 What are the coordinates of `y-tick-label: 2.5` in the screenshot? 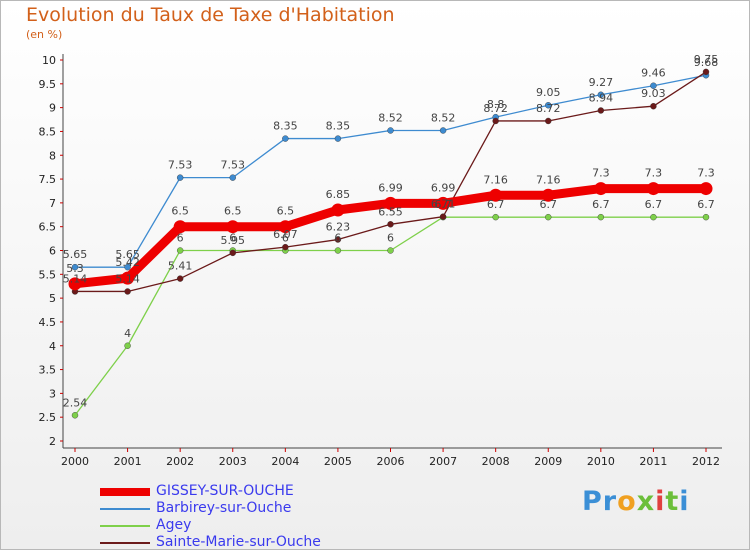 It's located at (48, 417).